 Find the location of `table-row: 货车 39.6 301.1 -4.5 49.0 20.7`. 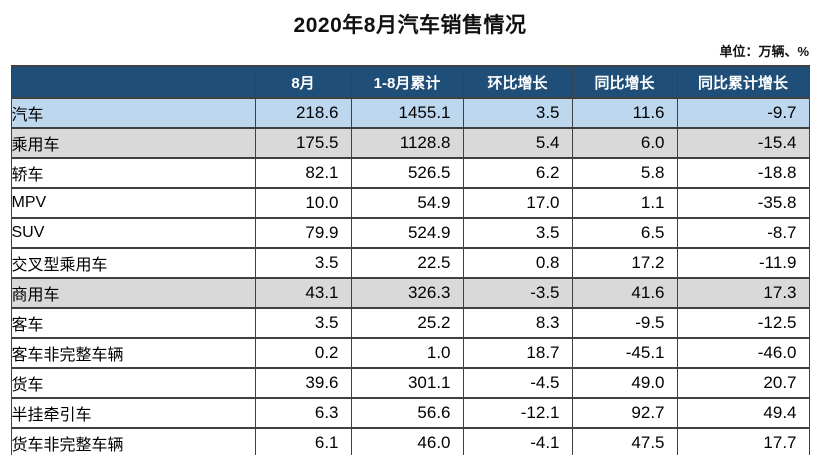

table-row: 货车 39.6 301.1 -4.5 49.0 20.7 is located at coordinates (410, 383).